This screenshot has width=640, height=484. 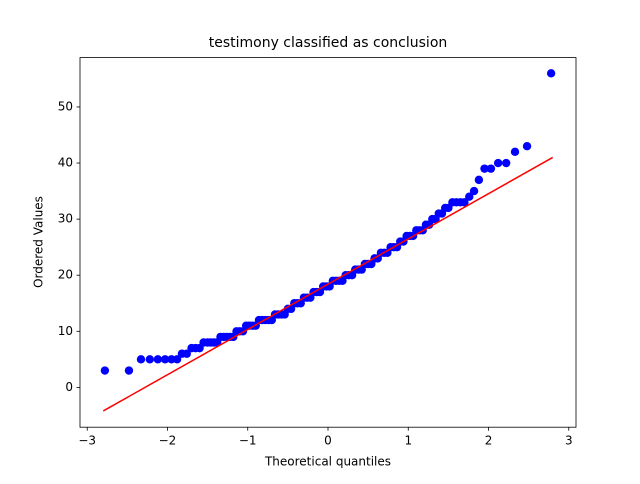 What do you see at coordinates (65, 106) in the screenshot?
I see `y-tick-label: 50` at bounding box center [65, 106].